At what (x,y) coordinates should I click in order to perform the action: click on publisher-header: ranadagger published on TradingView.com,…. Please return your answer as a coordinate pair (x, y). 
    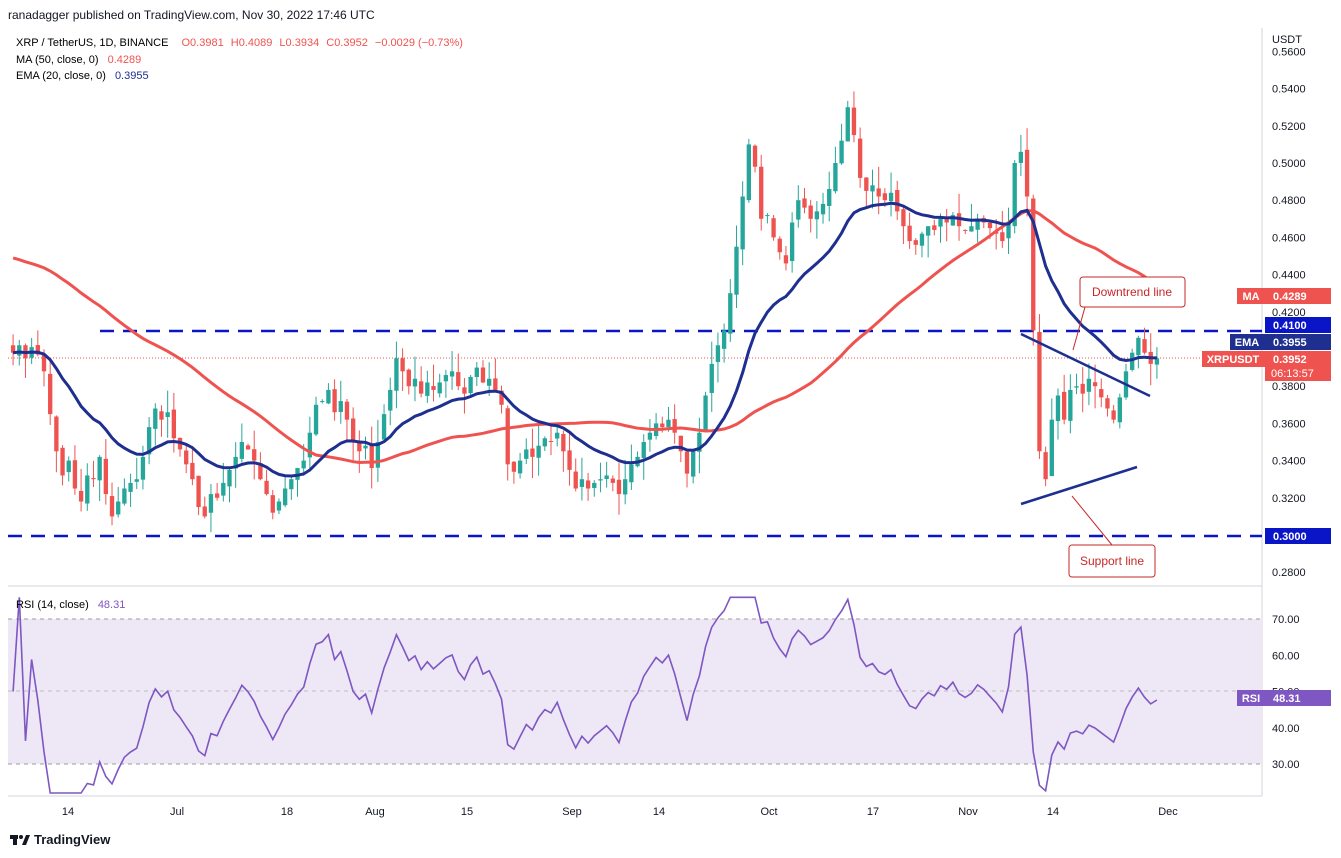
    Looking at the image, I should click on (191, 15).